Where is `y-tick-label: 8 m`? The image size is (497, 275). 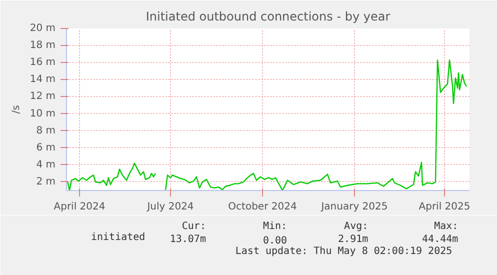 y-tick-label: 8 m is located at coordinates (46, 130).